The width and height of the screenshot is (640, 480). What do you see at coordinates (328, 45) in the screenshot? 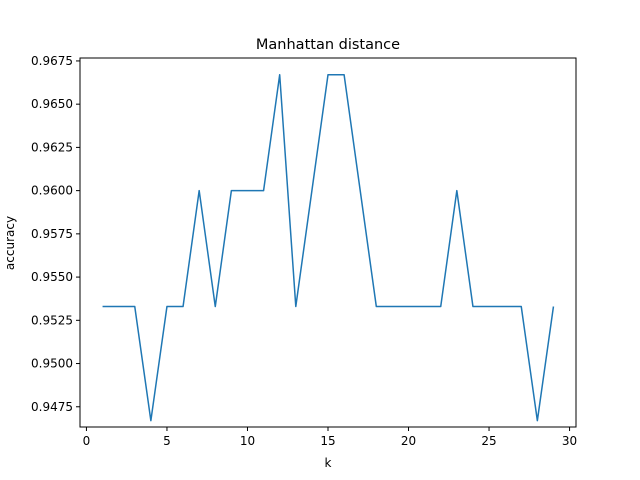
I see `chart-title: Manhattan distance` at bounding box center [328, 45].